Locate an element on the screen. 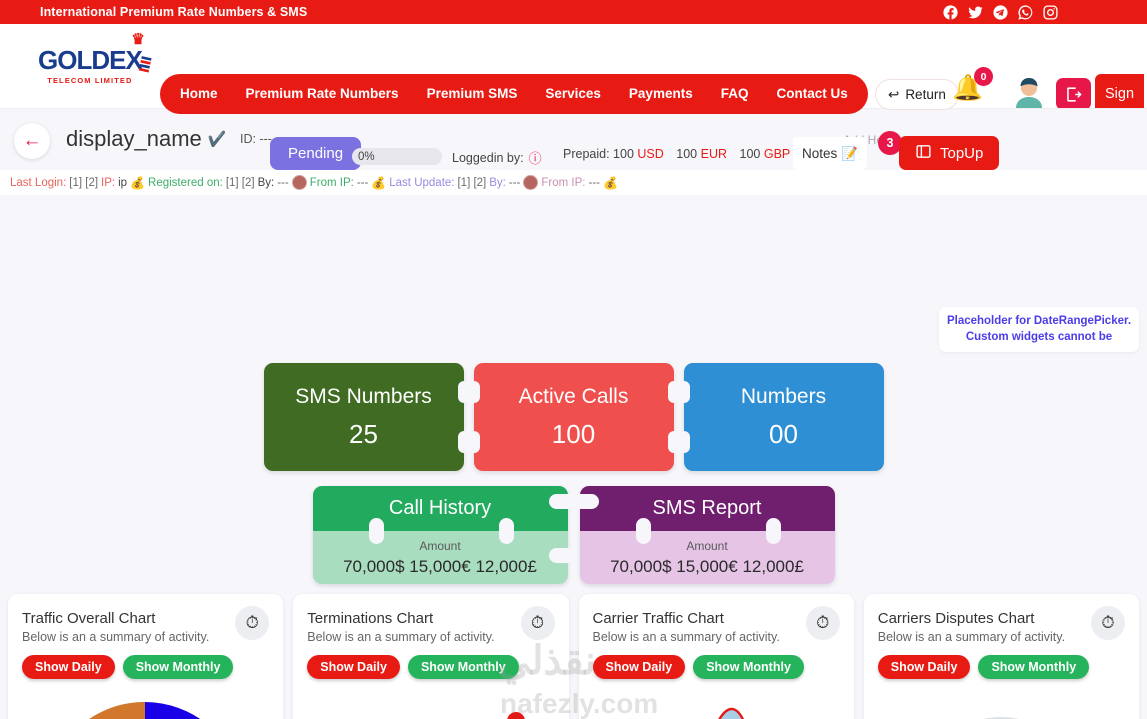  brand-logo: GOLDEX ♛ TELECOM LIMITED is located at coordinates (95, 58).